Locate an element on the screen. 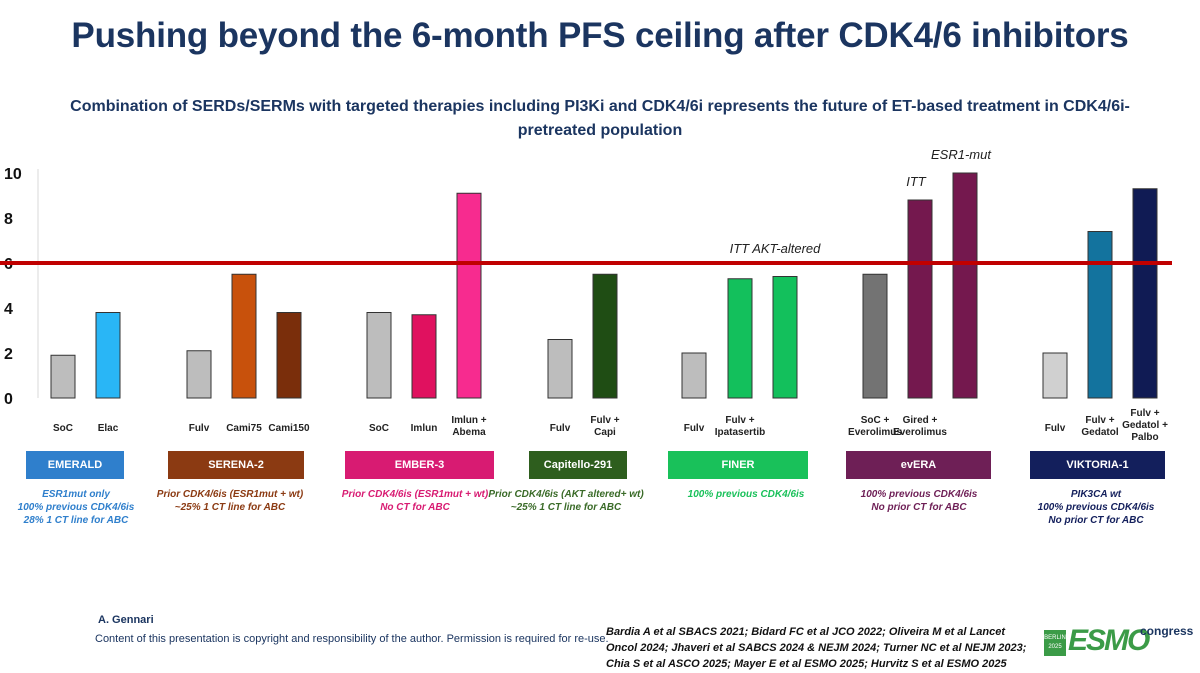 This screenshot has width=1200, height=673. y-tick-label: 4 is located at coordinates (8, 309).